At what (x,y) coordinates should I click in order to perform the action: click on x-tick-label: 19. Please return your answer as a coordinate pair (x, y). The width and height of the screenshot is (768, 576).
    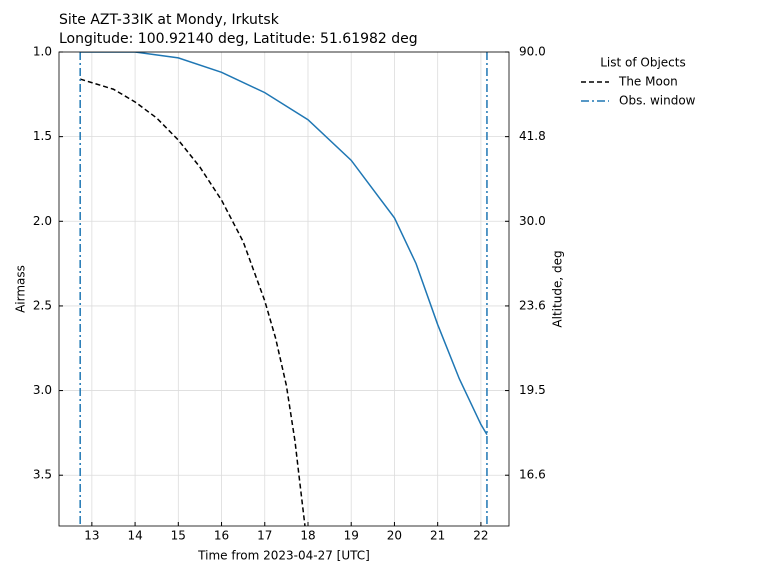
    Looking at the image, I should click on (351, 536).